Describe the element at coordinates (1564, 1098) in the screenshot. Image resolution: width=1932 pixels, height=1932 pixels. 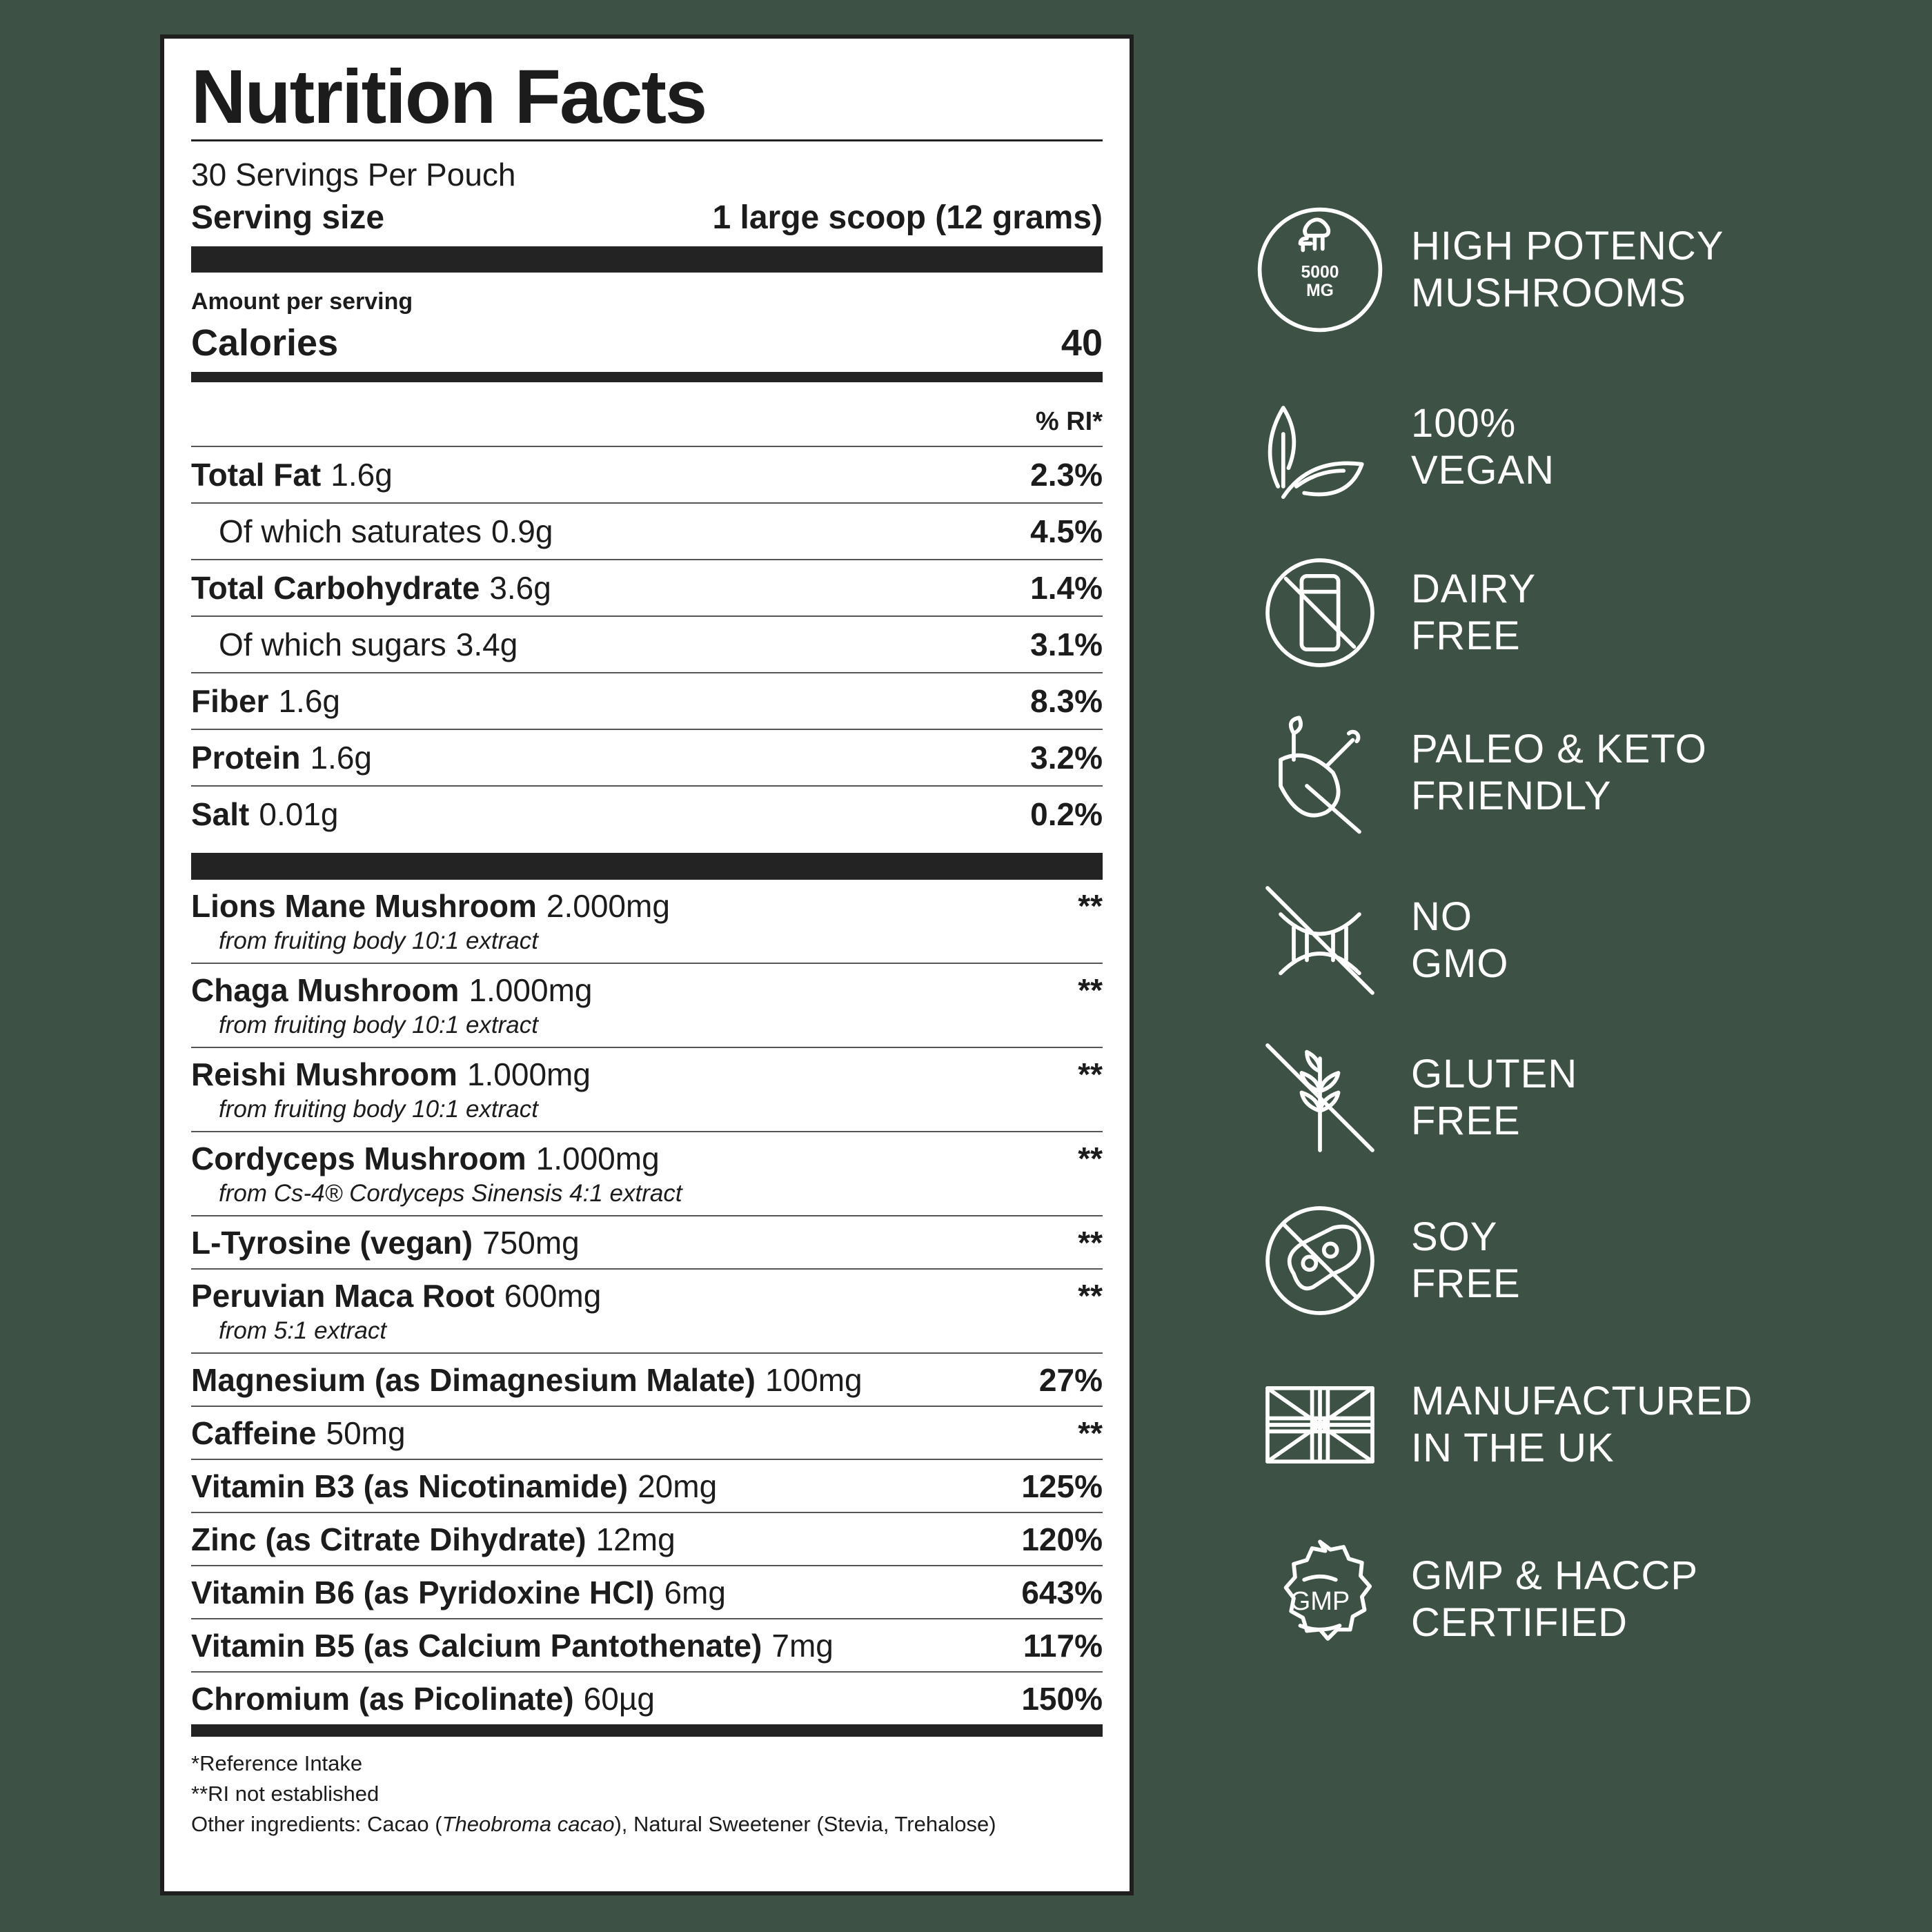
I see `claim-item: GLUTEN FREE` at that location.